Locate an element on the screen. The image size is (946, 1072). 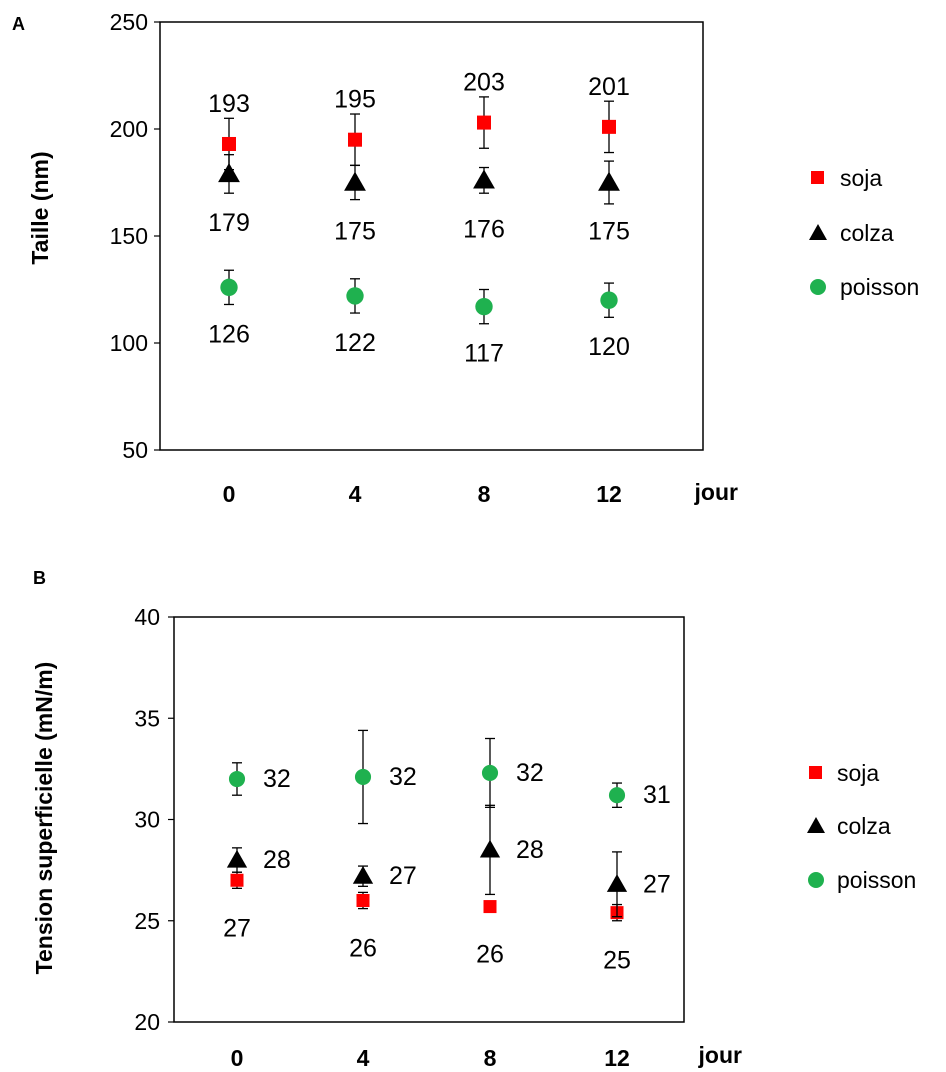
panel-b-x-tick-label: 12 is located at coordinates (617, 1058).